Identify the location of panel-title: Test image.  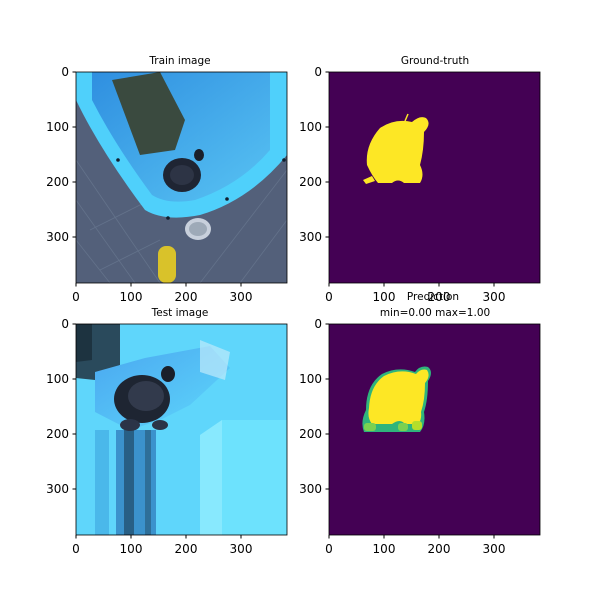
(180, 313).